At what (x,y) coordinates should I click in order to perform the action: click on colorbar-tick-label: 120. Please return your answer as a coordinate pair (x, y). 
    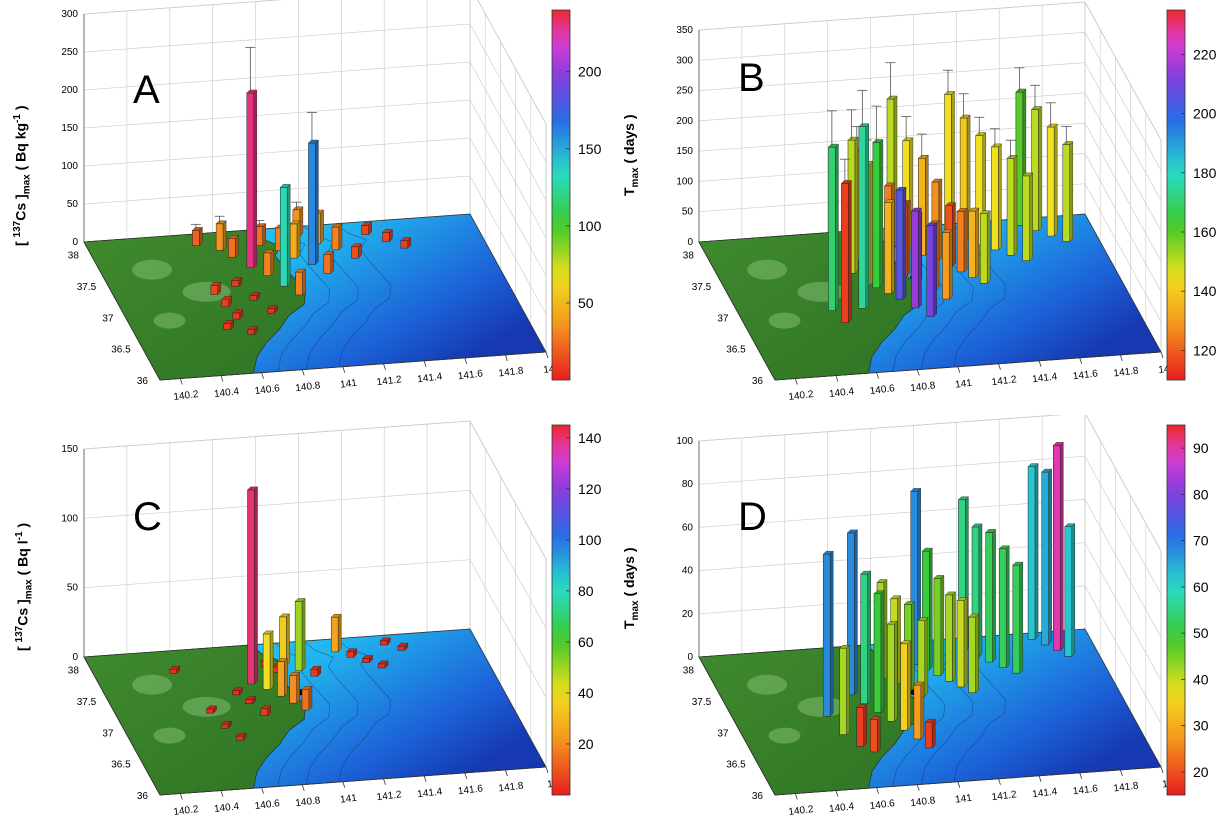
    Looking at the image, I should click on (590, 489).